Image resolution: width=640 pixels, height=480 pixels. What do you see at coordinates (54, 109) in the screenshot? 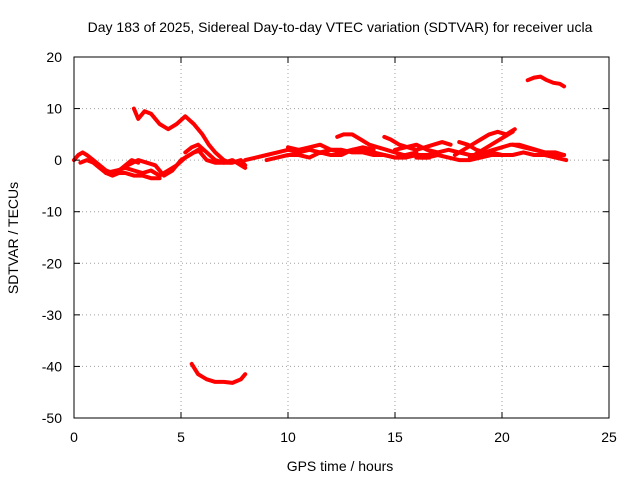
I see `y-tick-label: 10` at bounding box center [54, 109].